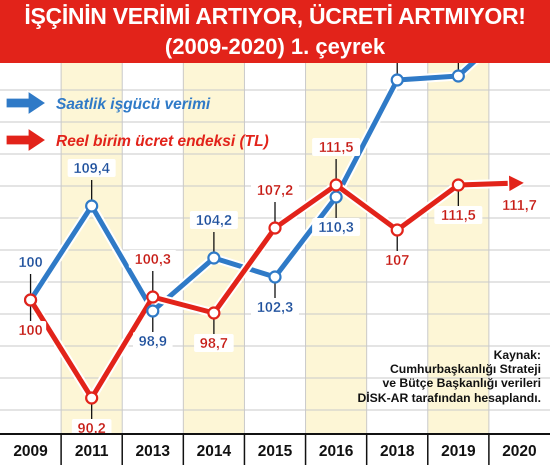 This screenshot has width=550, height=465. I want to click on data-label: 107, so click(397, 261).